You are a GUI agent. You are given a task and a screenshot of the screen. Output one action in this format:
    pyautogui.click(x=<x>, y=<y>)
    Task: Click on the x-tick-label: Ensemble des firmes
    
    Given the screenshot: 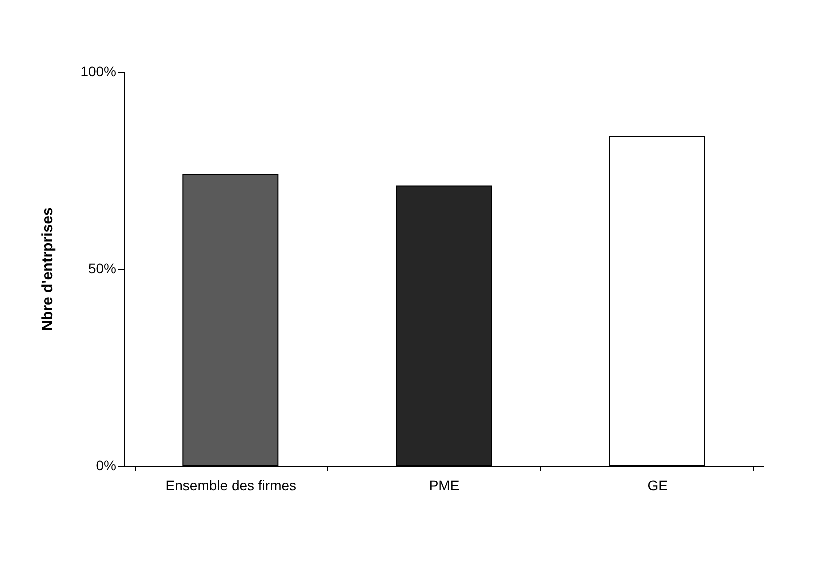 What is the action you would take?
    pyautogui.click(x=231, y=486)
    